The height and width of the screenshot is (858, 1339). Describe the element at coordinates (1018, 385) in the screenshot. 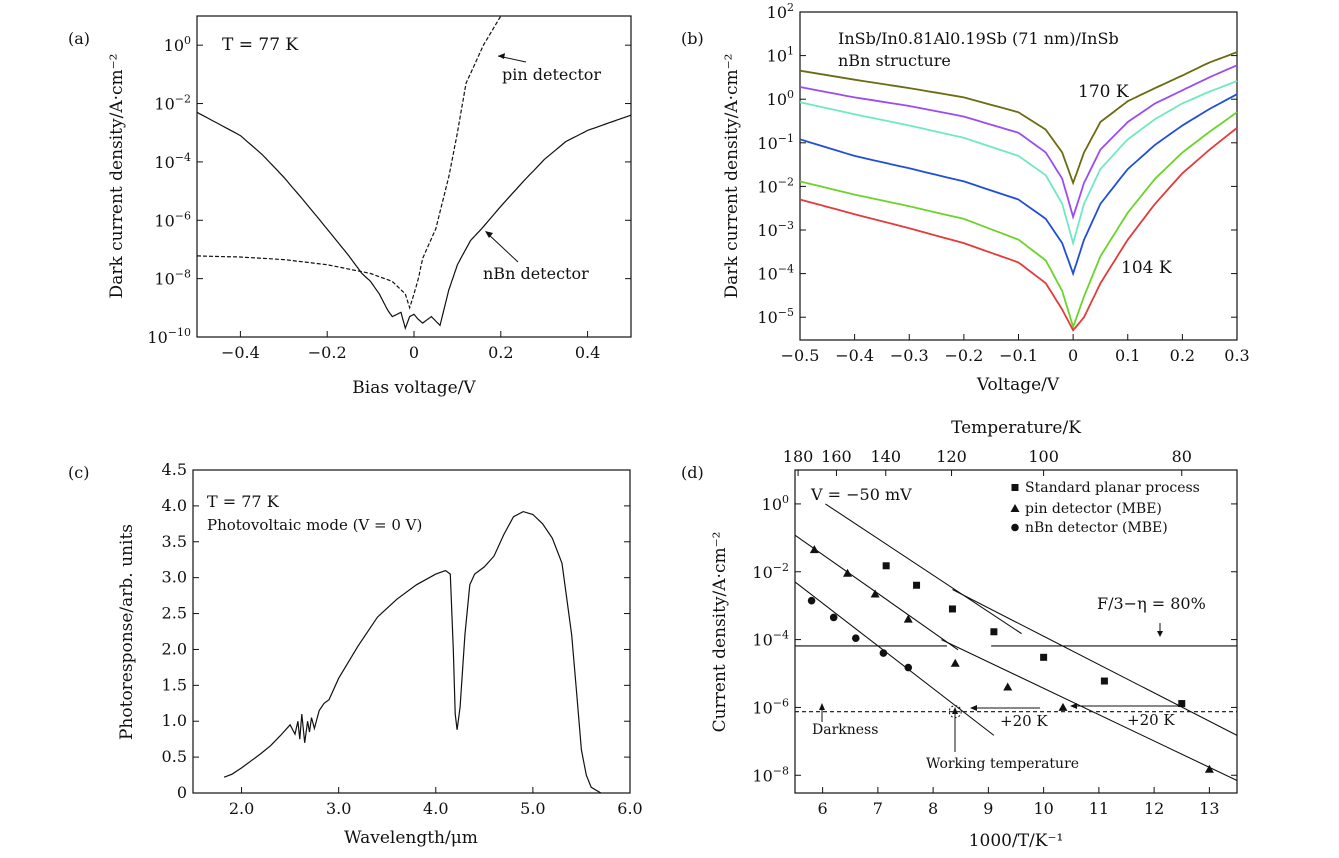

I see `panel-b-x-axis-label: Voltage/V` at that location.